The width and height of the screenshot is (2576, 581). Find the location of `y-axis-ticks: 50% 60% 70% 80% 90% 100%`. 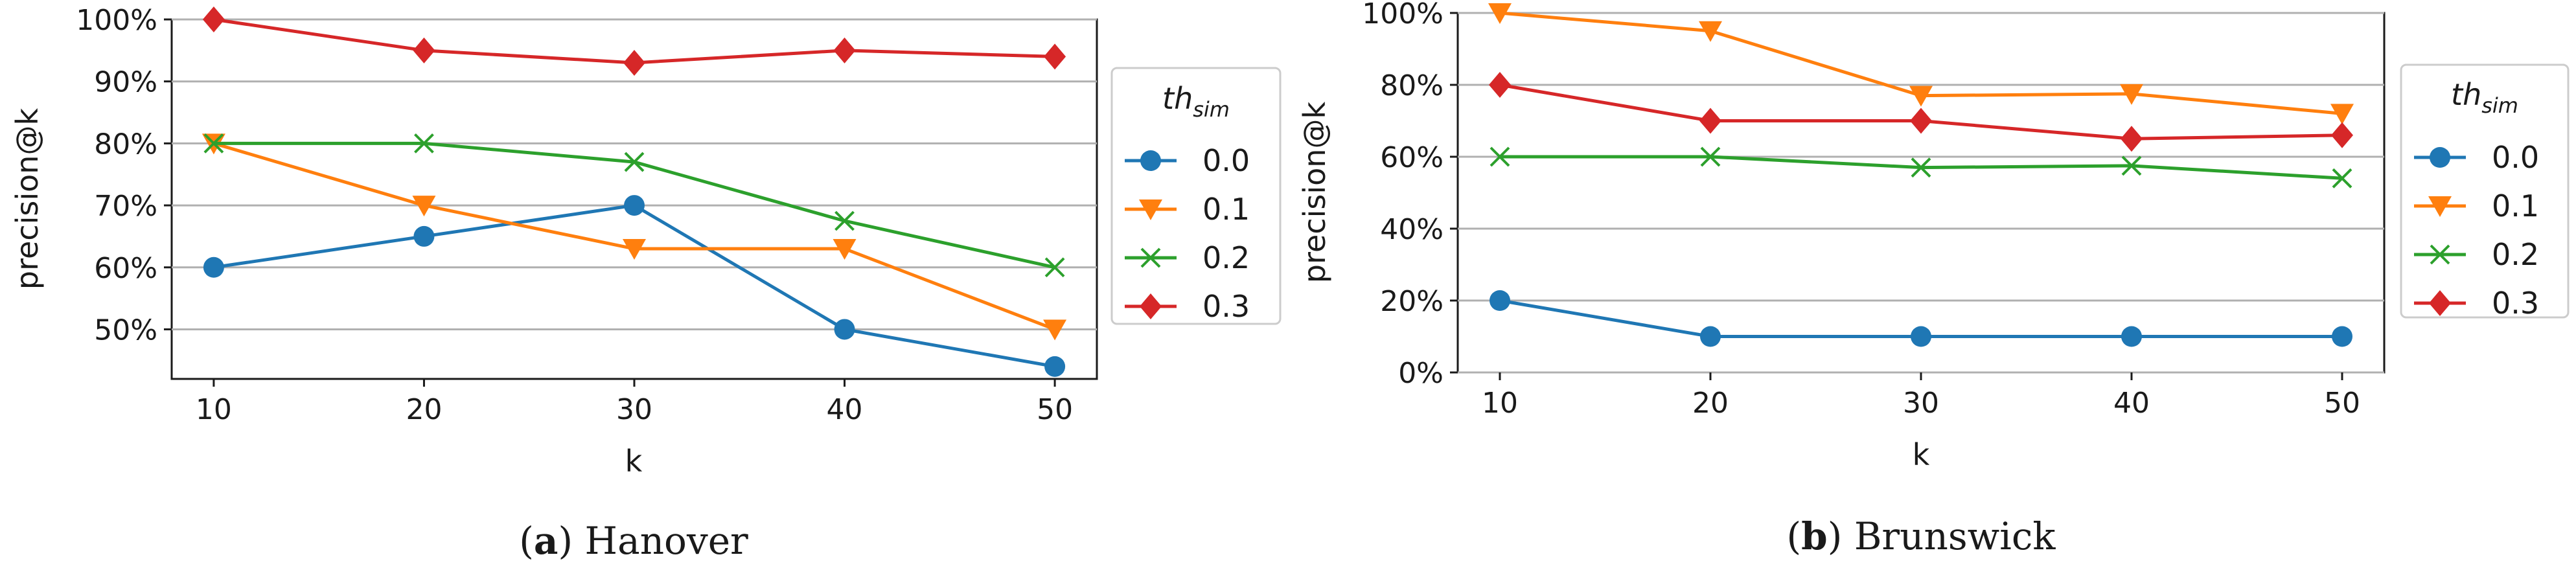

y-axis-ticks: 50% 60% 70% 80% 90% 100% is located at coordinates (124, 175).